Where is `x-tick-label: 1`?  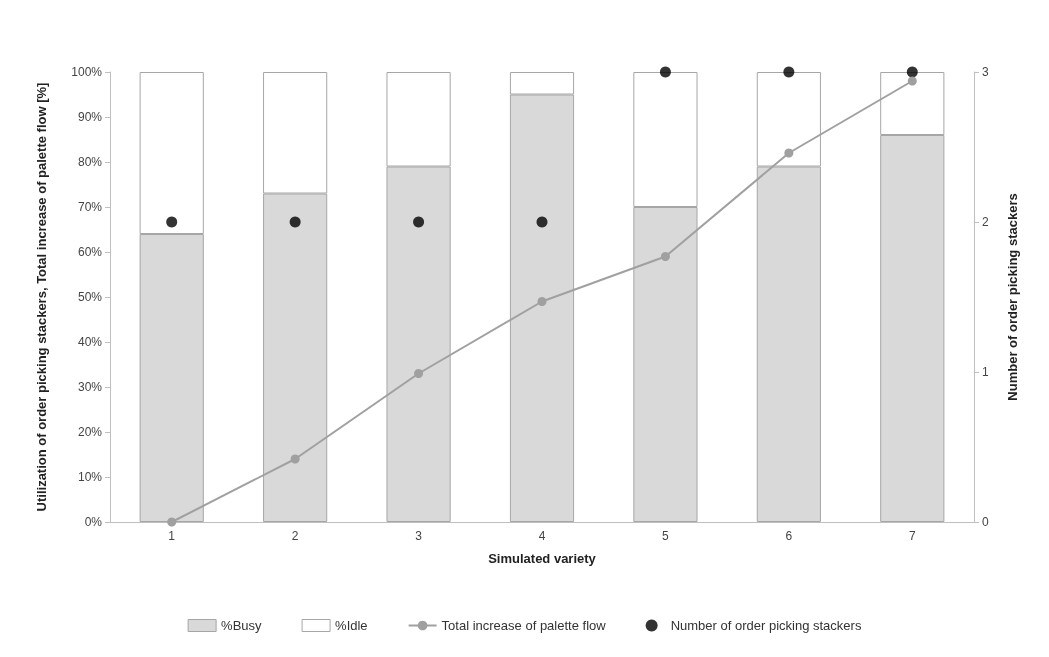
x-tick-label: 1 is located at coordinates (172, 536).